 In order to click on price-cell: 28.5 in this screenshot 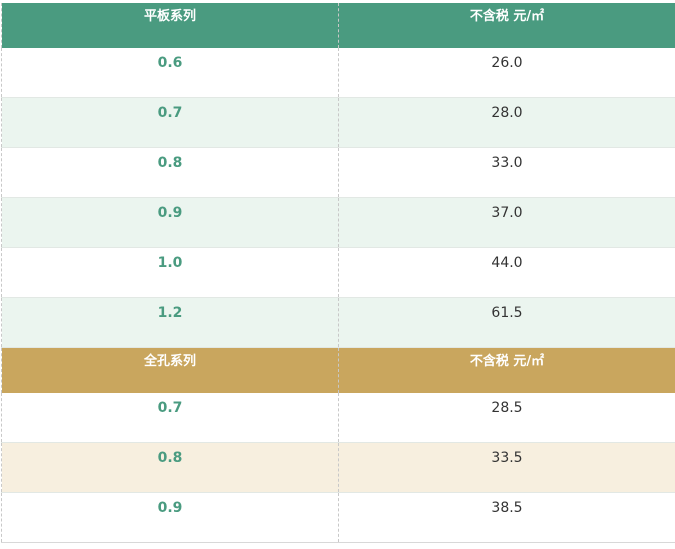, I will do `click(506, 418)`.